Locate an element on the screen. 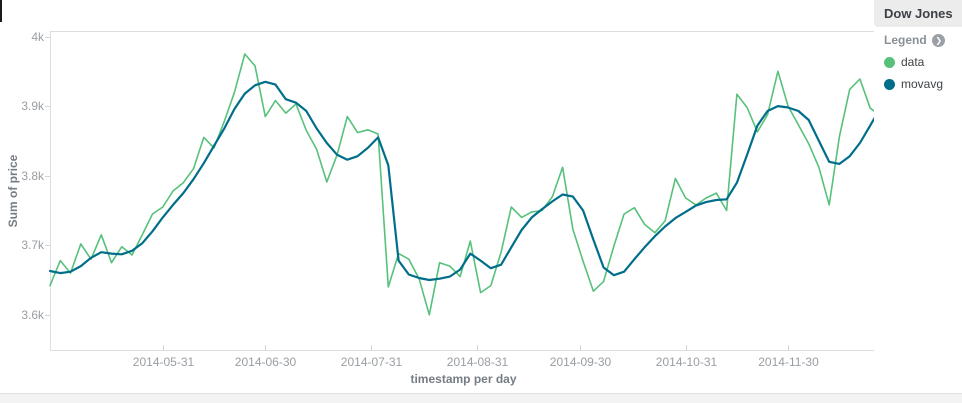 This screenshot has width=962, height=403. panel-bottom-divider is located at coordinates (481, 398).